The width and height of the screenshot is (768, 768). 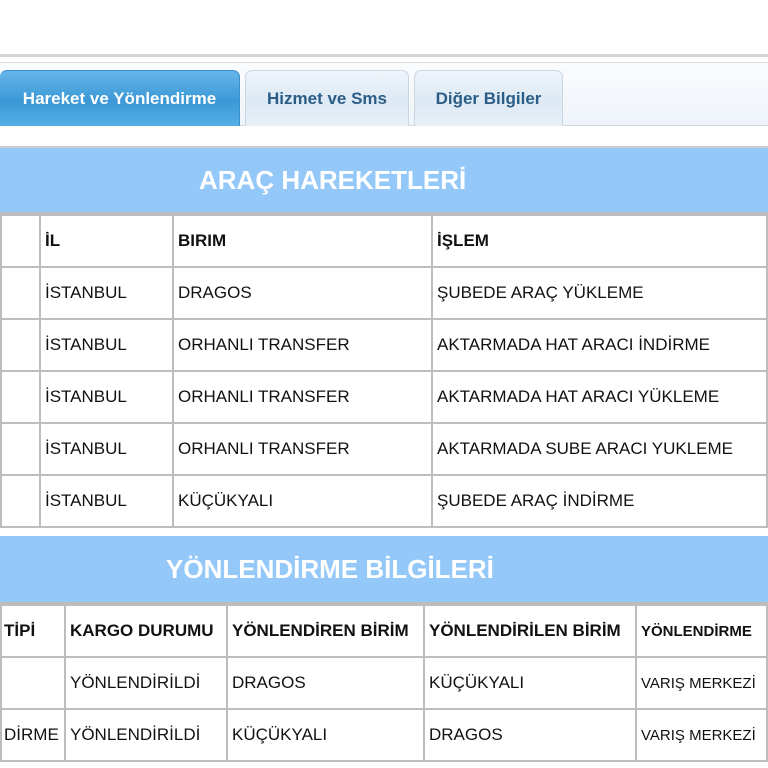 I want to click on header-il: İL, so click(x=106, y=241).